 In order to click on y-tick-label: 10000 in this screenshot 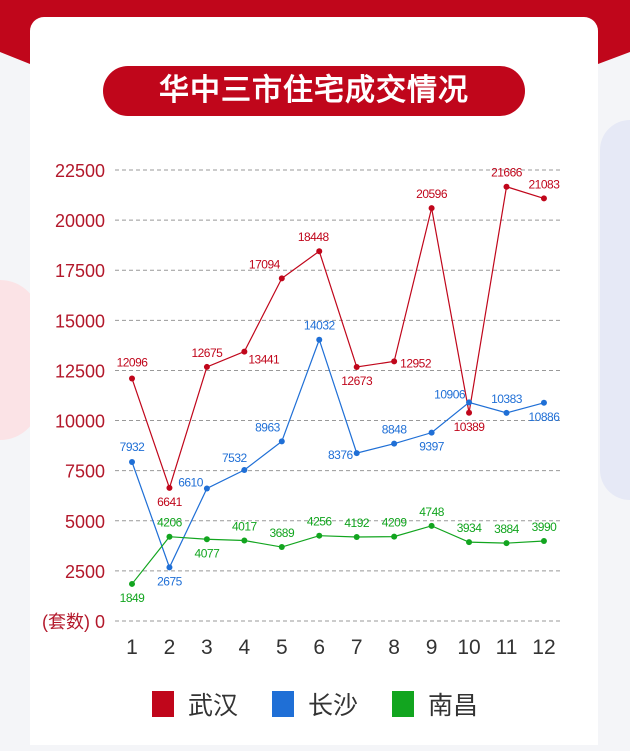, I will do `click(80, 422)`.